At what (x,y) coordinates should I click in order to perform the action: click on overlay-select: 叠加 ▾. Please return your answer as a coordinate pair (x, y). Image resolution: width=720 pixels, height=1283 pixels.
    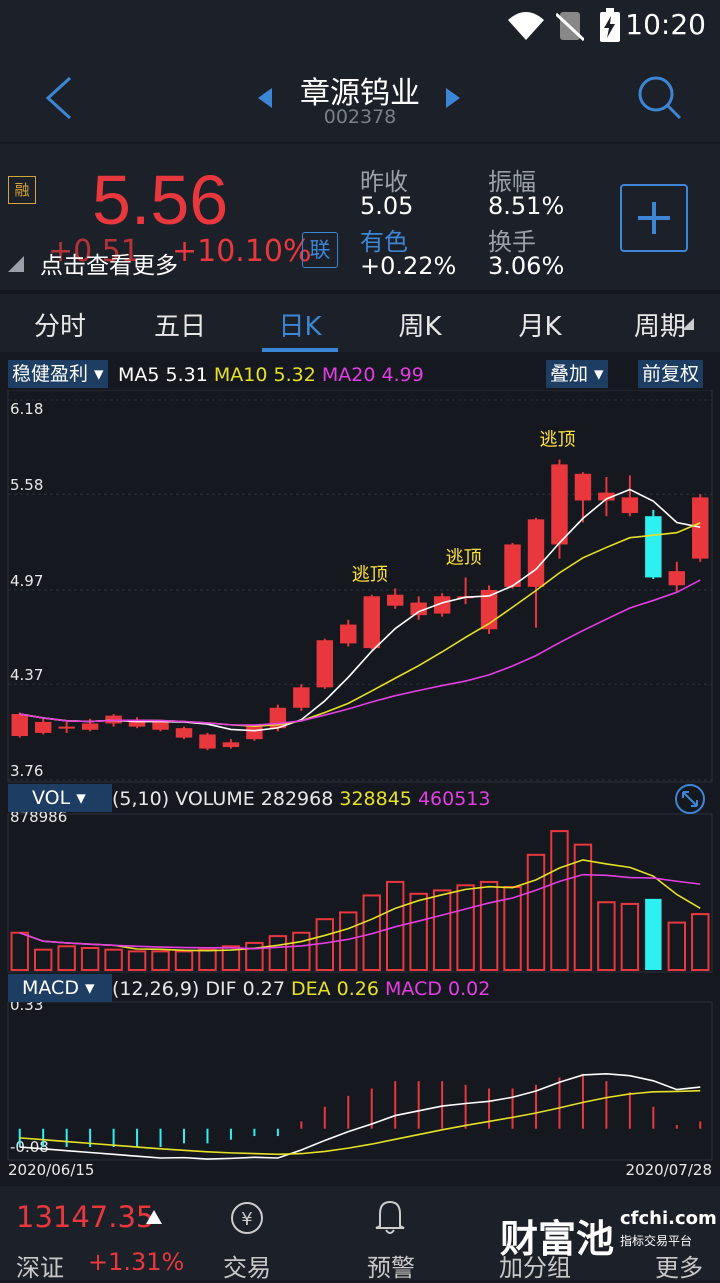
    Looking at the image, I should click on (577, 374).